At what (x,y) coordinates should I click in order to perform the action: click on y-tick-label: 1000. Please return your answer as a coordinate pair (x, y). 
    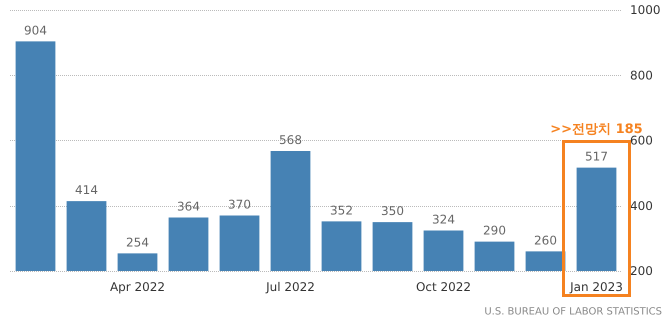
    Looking at the image, I should click on (645, 10).